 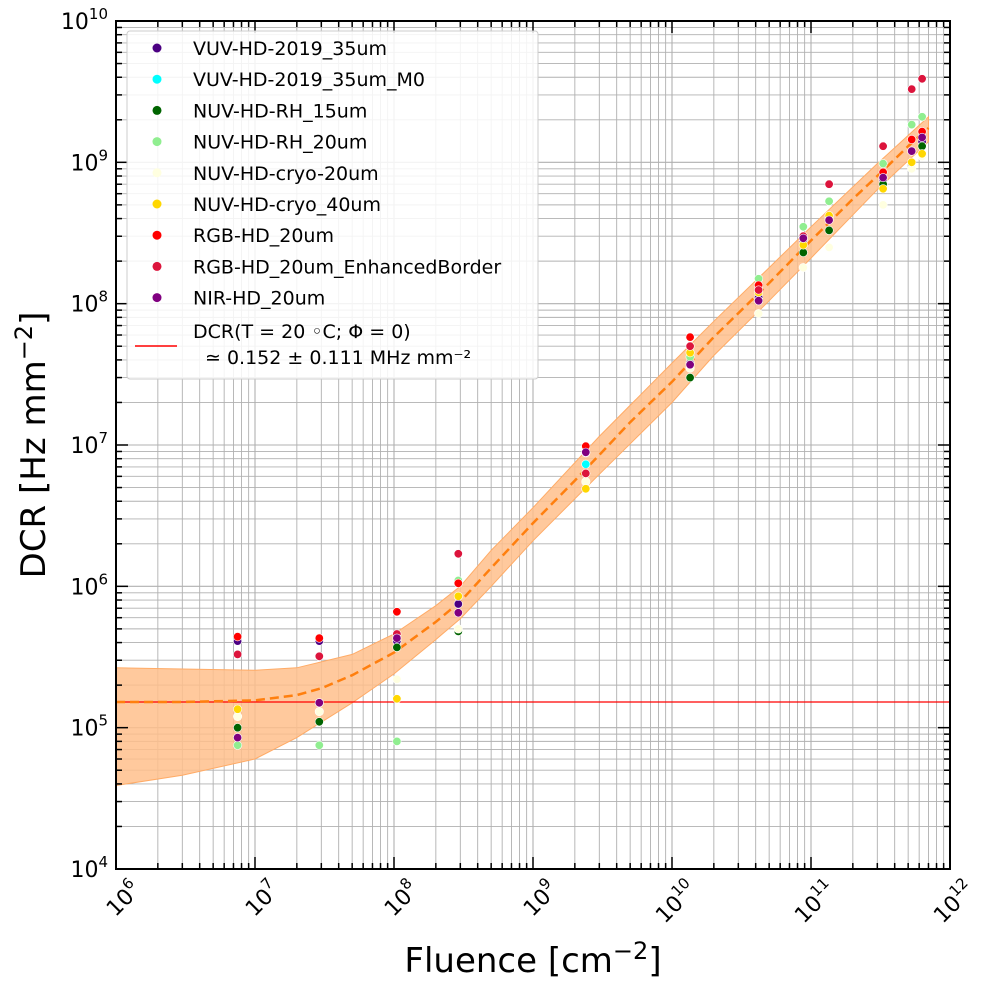 I want to click on legend-box, so click(x=332, y=205).